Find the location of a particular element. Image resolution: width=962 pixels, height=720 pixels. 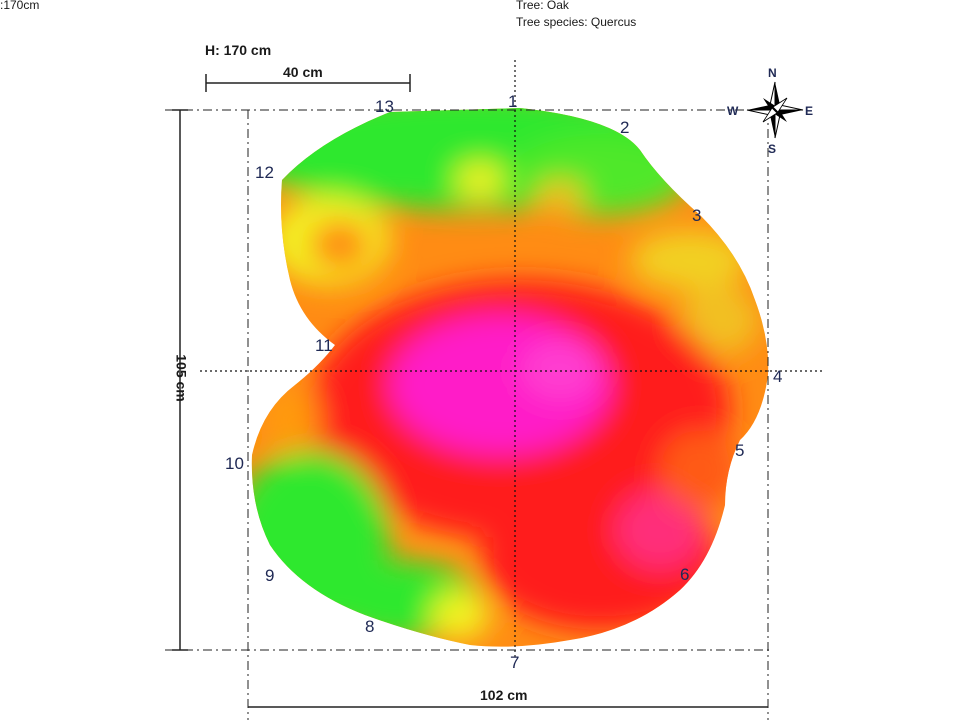

sensor-point-label: 1 is located at coordinates (513, 101).